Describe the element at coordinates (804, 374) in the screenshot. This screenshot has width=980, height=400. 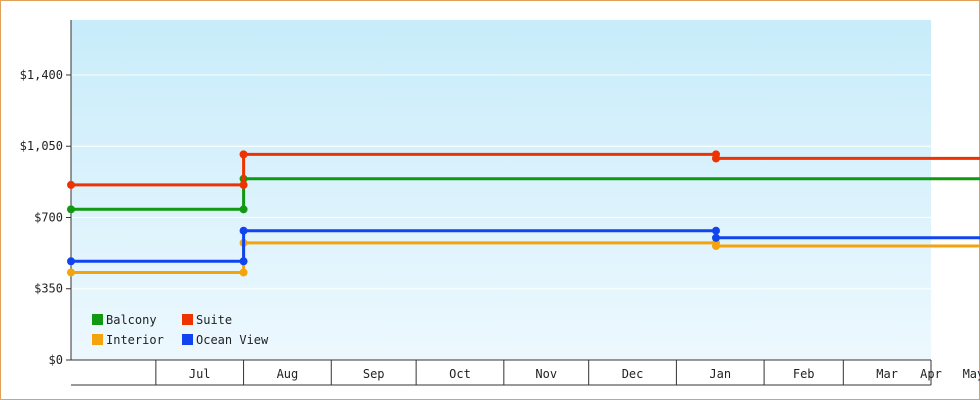
I see `x-tick-label: Feb` at that location.